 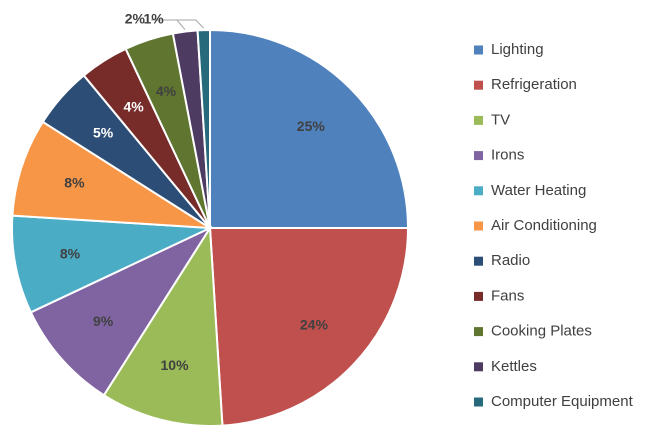 I want to click on legend-label: Kettles, so click(x=514, y=366).